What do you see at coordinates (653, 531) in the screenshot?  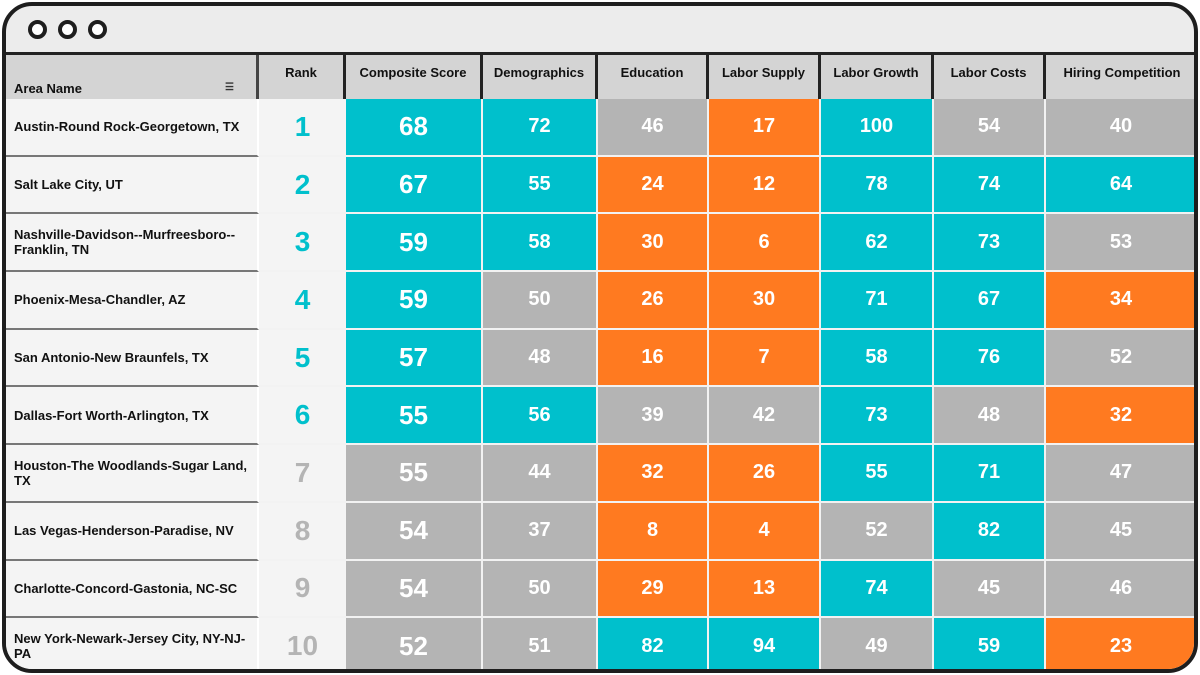 I see `education-cell: 8` at bounding box center [653, 531].